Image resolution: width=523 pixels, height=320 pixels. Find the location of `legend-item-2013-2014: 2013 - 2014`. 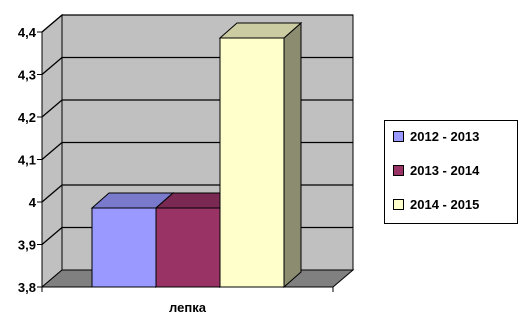

legend-item-2013-2014: 2013 - 2014 is located at coordinates (436, 170).